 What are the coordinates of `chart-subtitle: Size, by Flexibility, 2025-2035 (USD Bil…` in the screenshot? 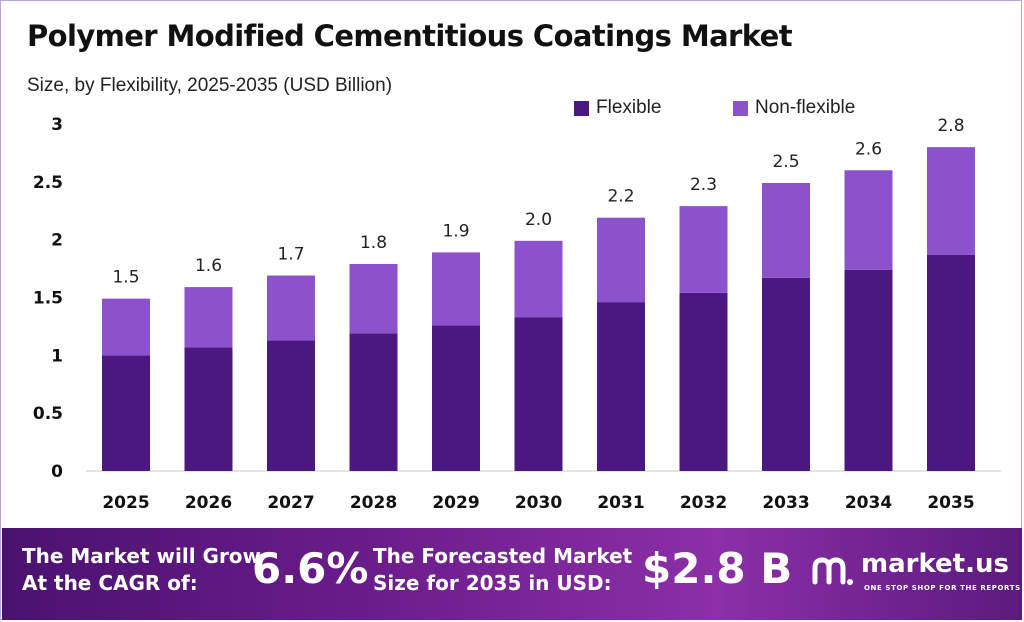 It's located at (210, 85).